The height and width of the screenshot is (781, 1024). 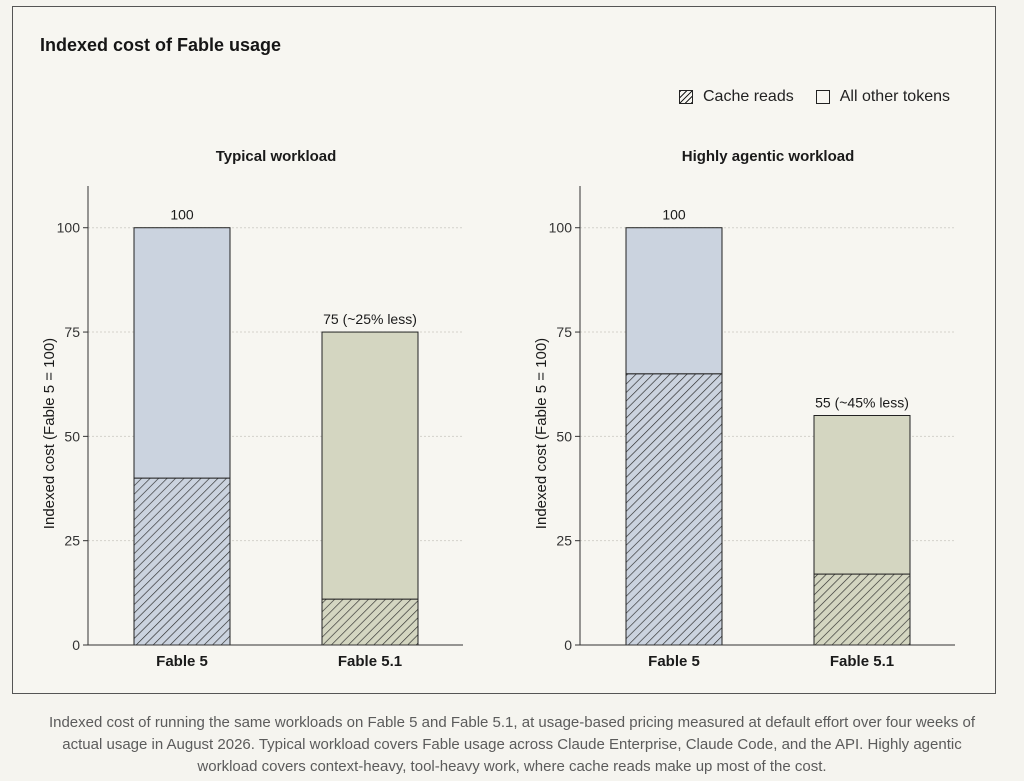 I want to click on legend: Cache reads All other tokens, so click(x=814, y=97).